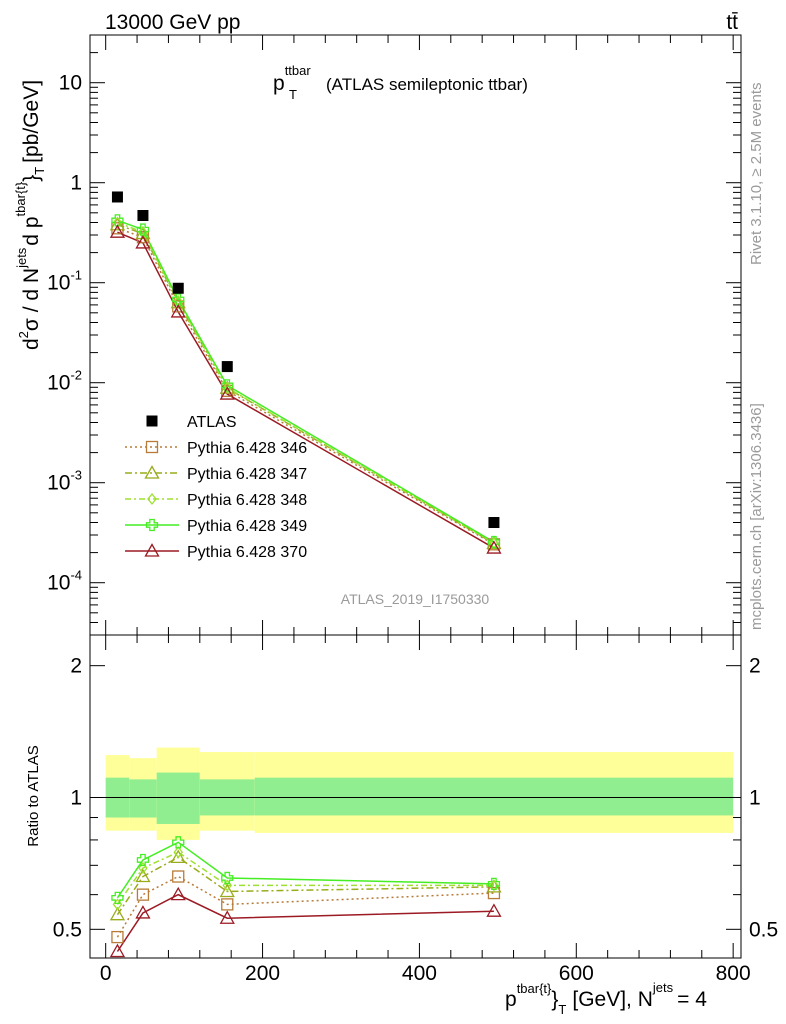 The width and height of the screenshot is (786, 1024). What do you see at coordinates (64, 481) in the screenshot?
I see `main-ytick-label: 10⁻³` at bounding box center [64, 481].